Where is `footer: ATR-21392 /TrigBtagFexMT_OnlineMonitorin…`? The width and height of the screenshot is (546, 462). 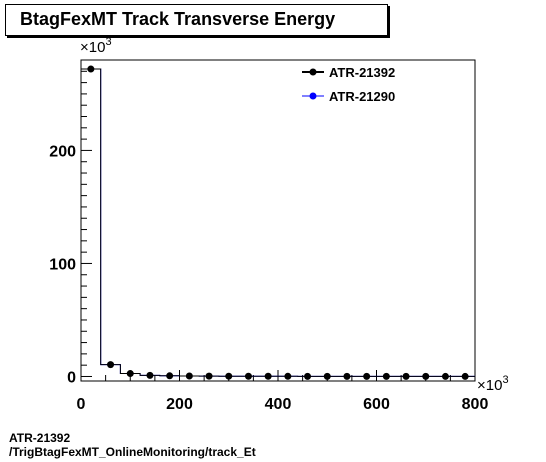
footer: ATR-21392 /TrigBtagFexMT_OnlineMonitorin… is located at coordinates (132, 445).